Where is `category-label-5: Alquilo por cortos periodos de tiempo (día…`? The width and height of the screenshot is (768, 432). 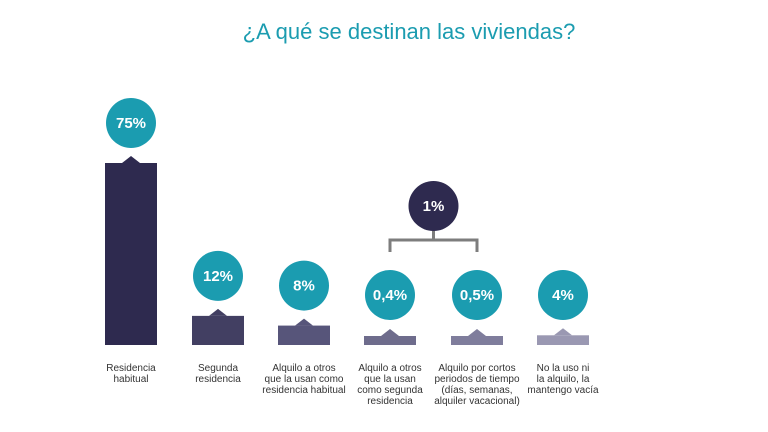 category-label-5: Alquilo por cortos periodos de tiempo (día… is located at coordinates (477, 385).